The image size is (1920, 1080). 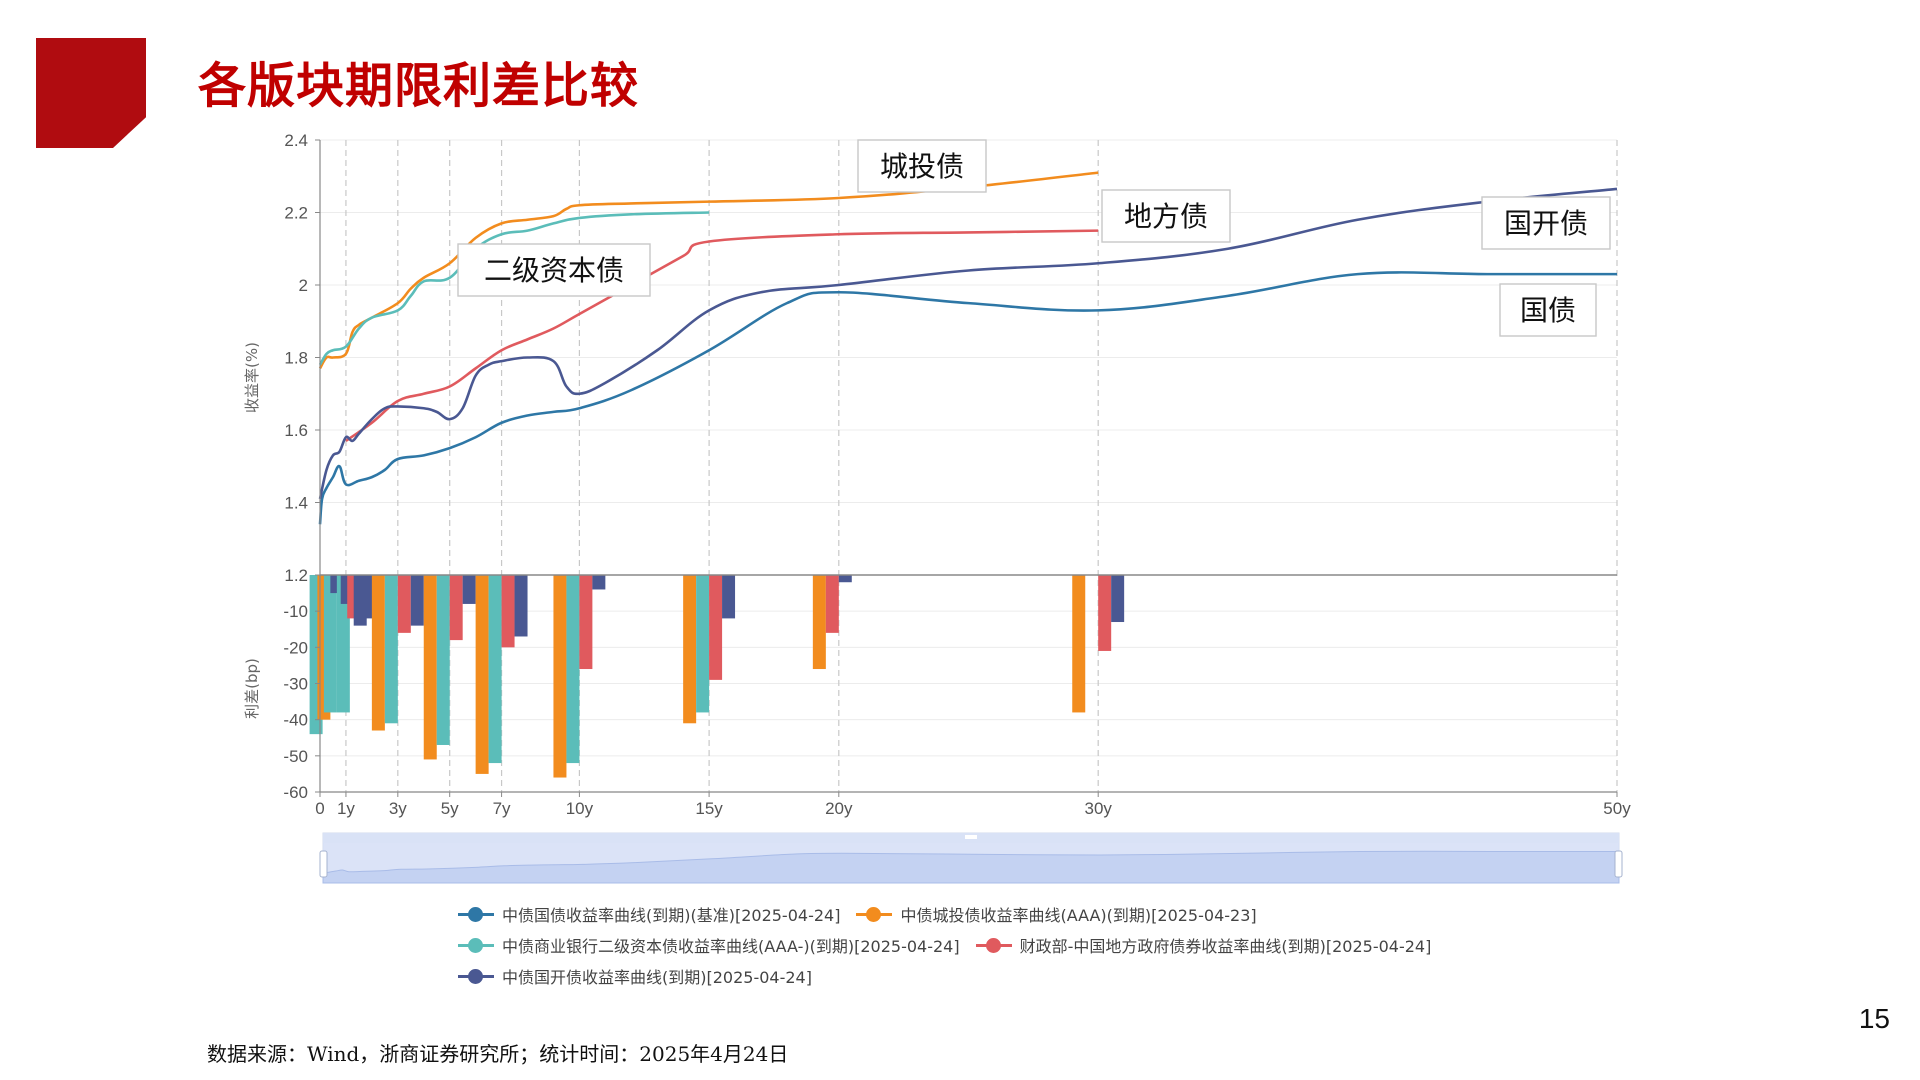 What do you see at coordinates (296, 575) in the screenshot?
I see `top-y-tick-label: 1.2` at bounding box center [296, 575].